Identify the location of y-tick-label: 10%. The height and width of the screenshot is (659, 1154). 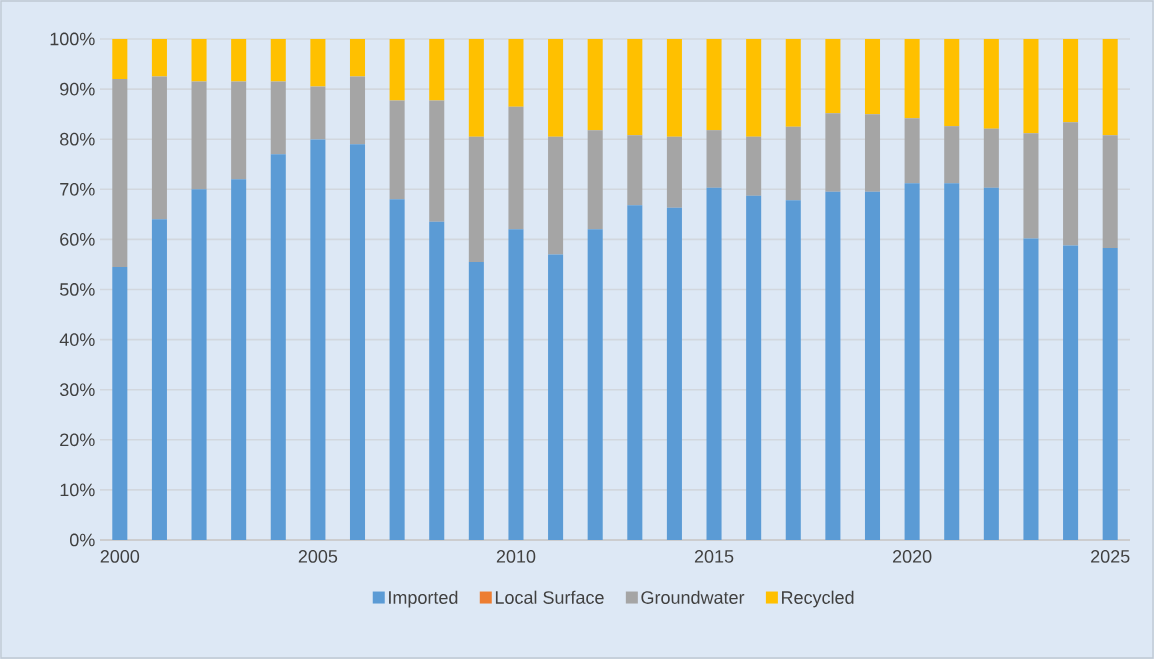
(77, 490).